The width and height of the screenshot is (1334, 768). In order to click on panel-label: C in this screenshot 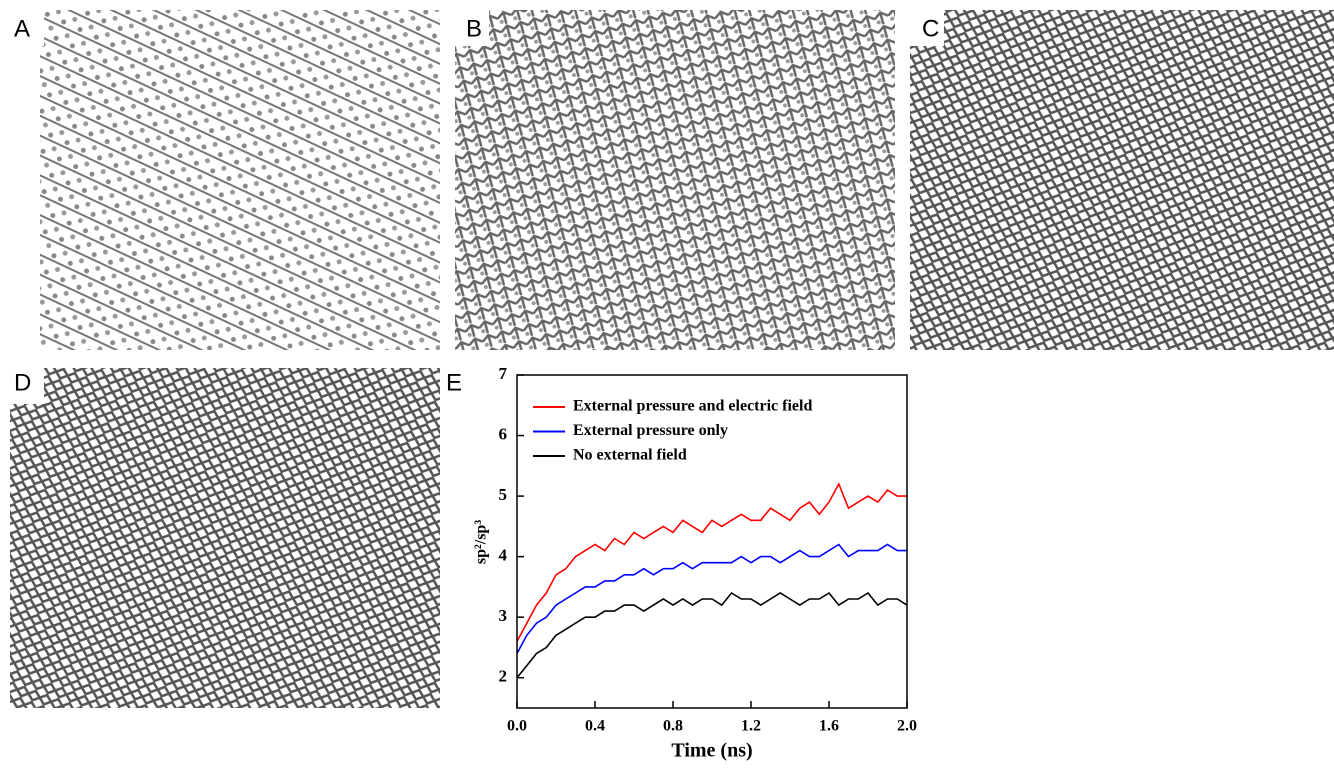, I will do `click(930, 28)`.